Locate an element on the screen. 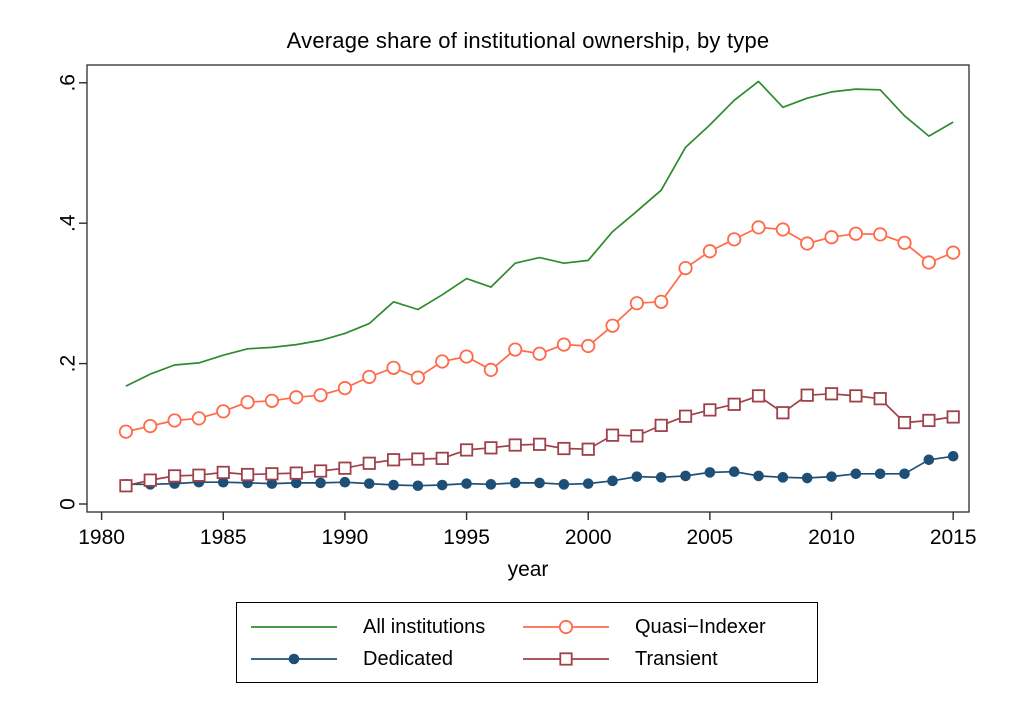 This screenshot has height=712, width=1015. legend-label-transient: Transient is located at coordinates (676, 658).